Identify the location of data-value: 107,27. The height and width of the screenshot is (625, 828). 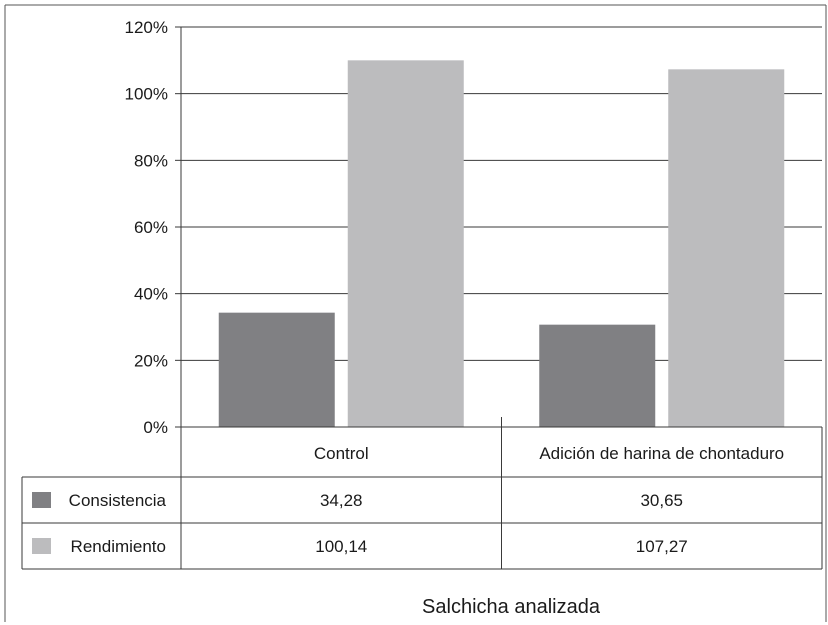
(662, 546).